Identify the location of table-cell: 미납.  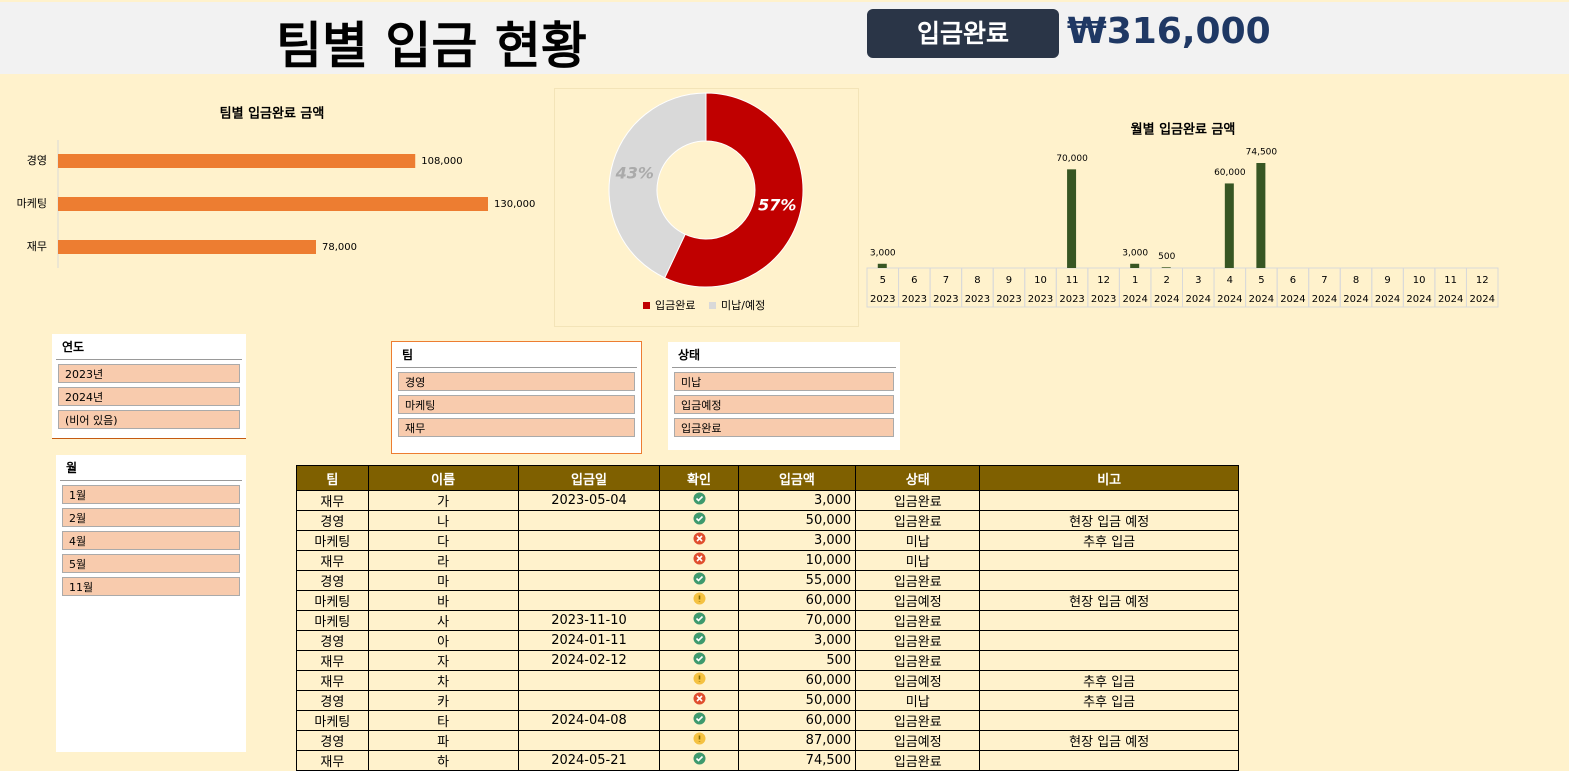
(918, 700).